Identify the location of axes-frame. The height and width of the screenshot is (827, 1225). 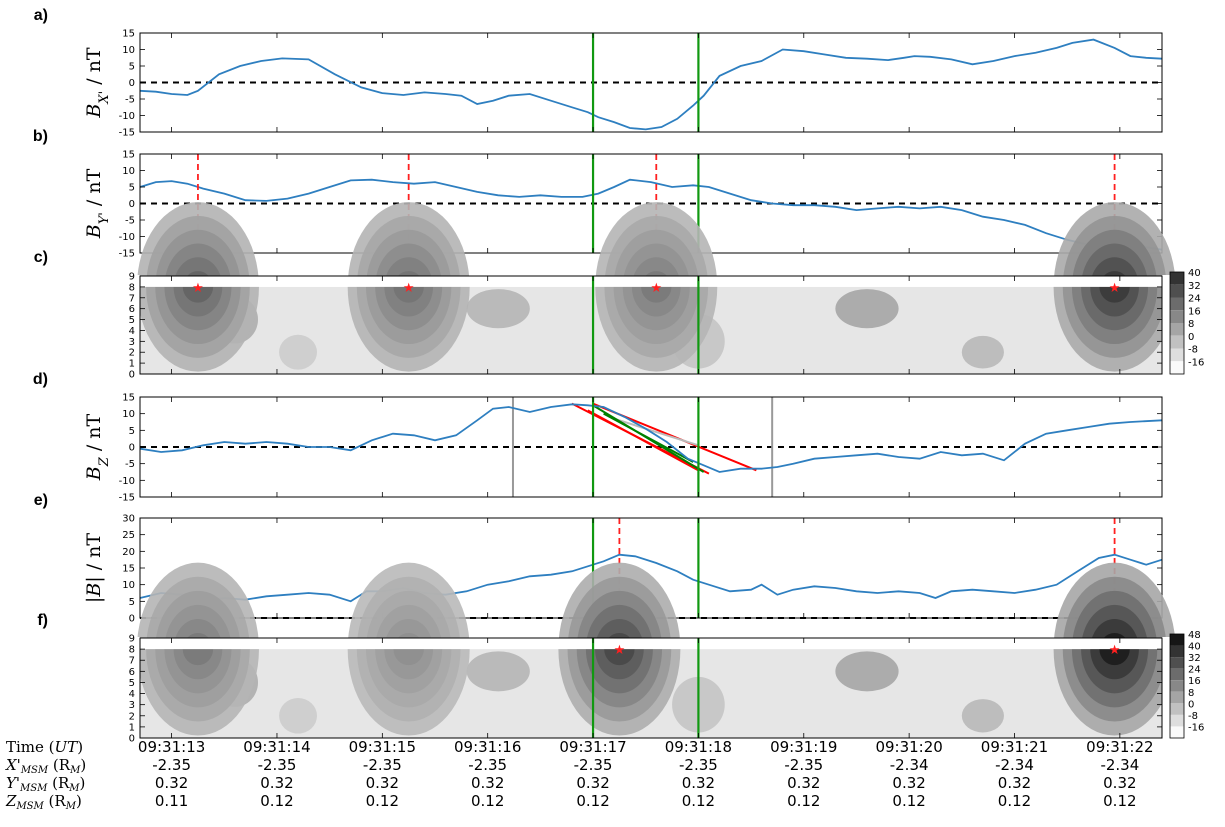
(651, 82).